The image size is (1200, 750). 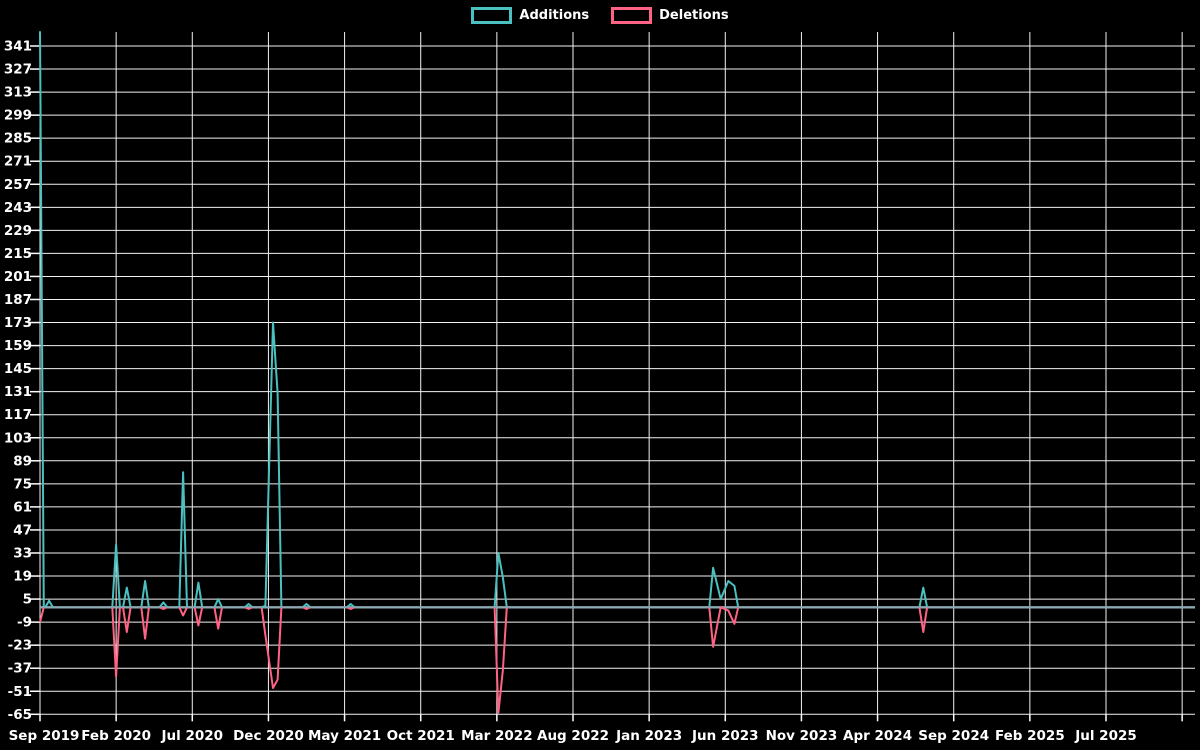 What do you see at coordinates (573, 736) in the screenshot?
I see `x-tick-label: Aug 2022` at bounding box center [573, 736].